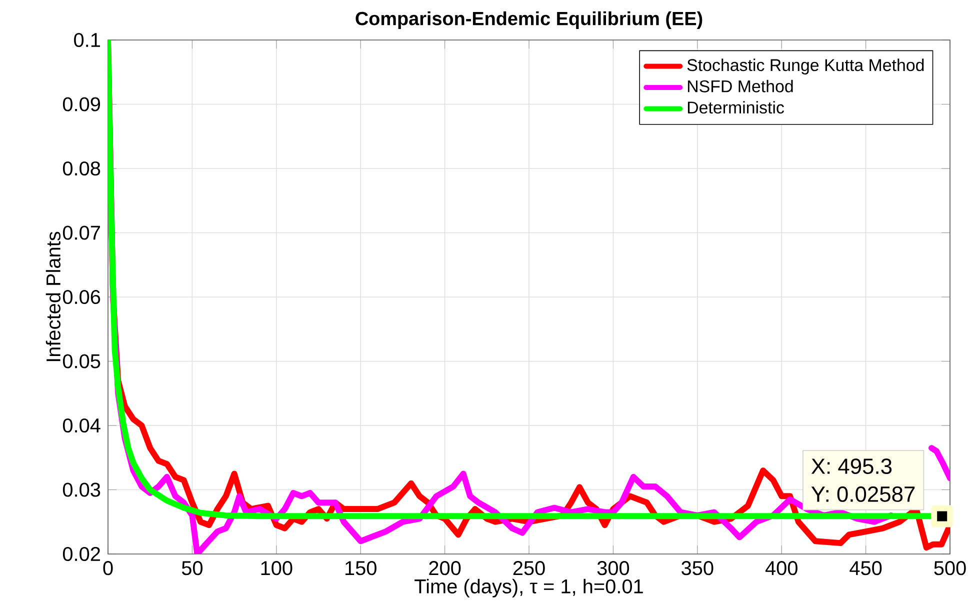 This screenshot has width=972, height=616. I want to click on x-tick-label: 100, so click(276, 568).